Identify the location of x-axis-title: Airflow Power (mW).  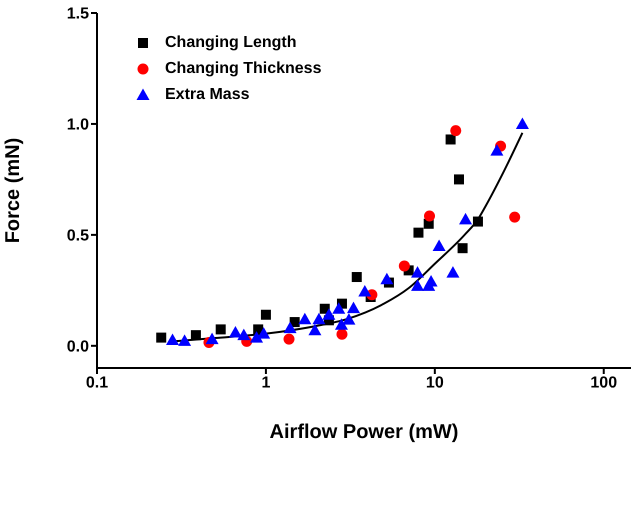
(364, 432).